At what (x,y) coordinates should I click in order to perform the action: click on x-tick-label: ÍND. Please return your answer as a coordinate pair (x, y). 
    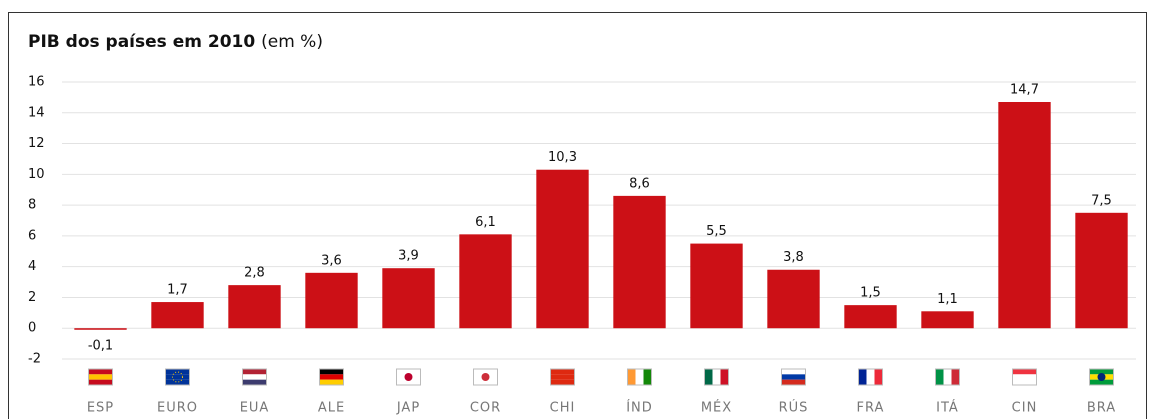
    Looking at the image, I should click on (639, 408).